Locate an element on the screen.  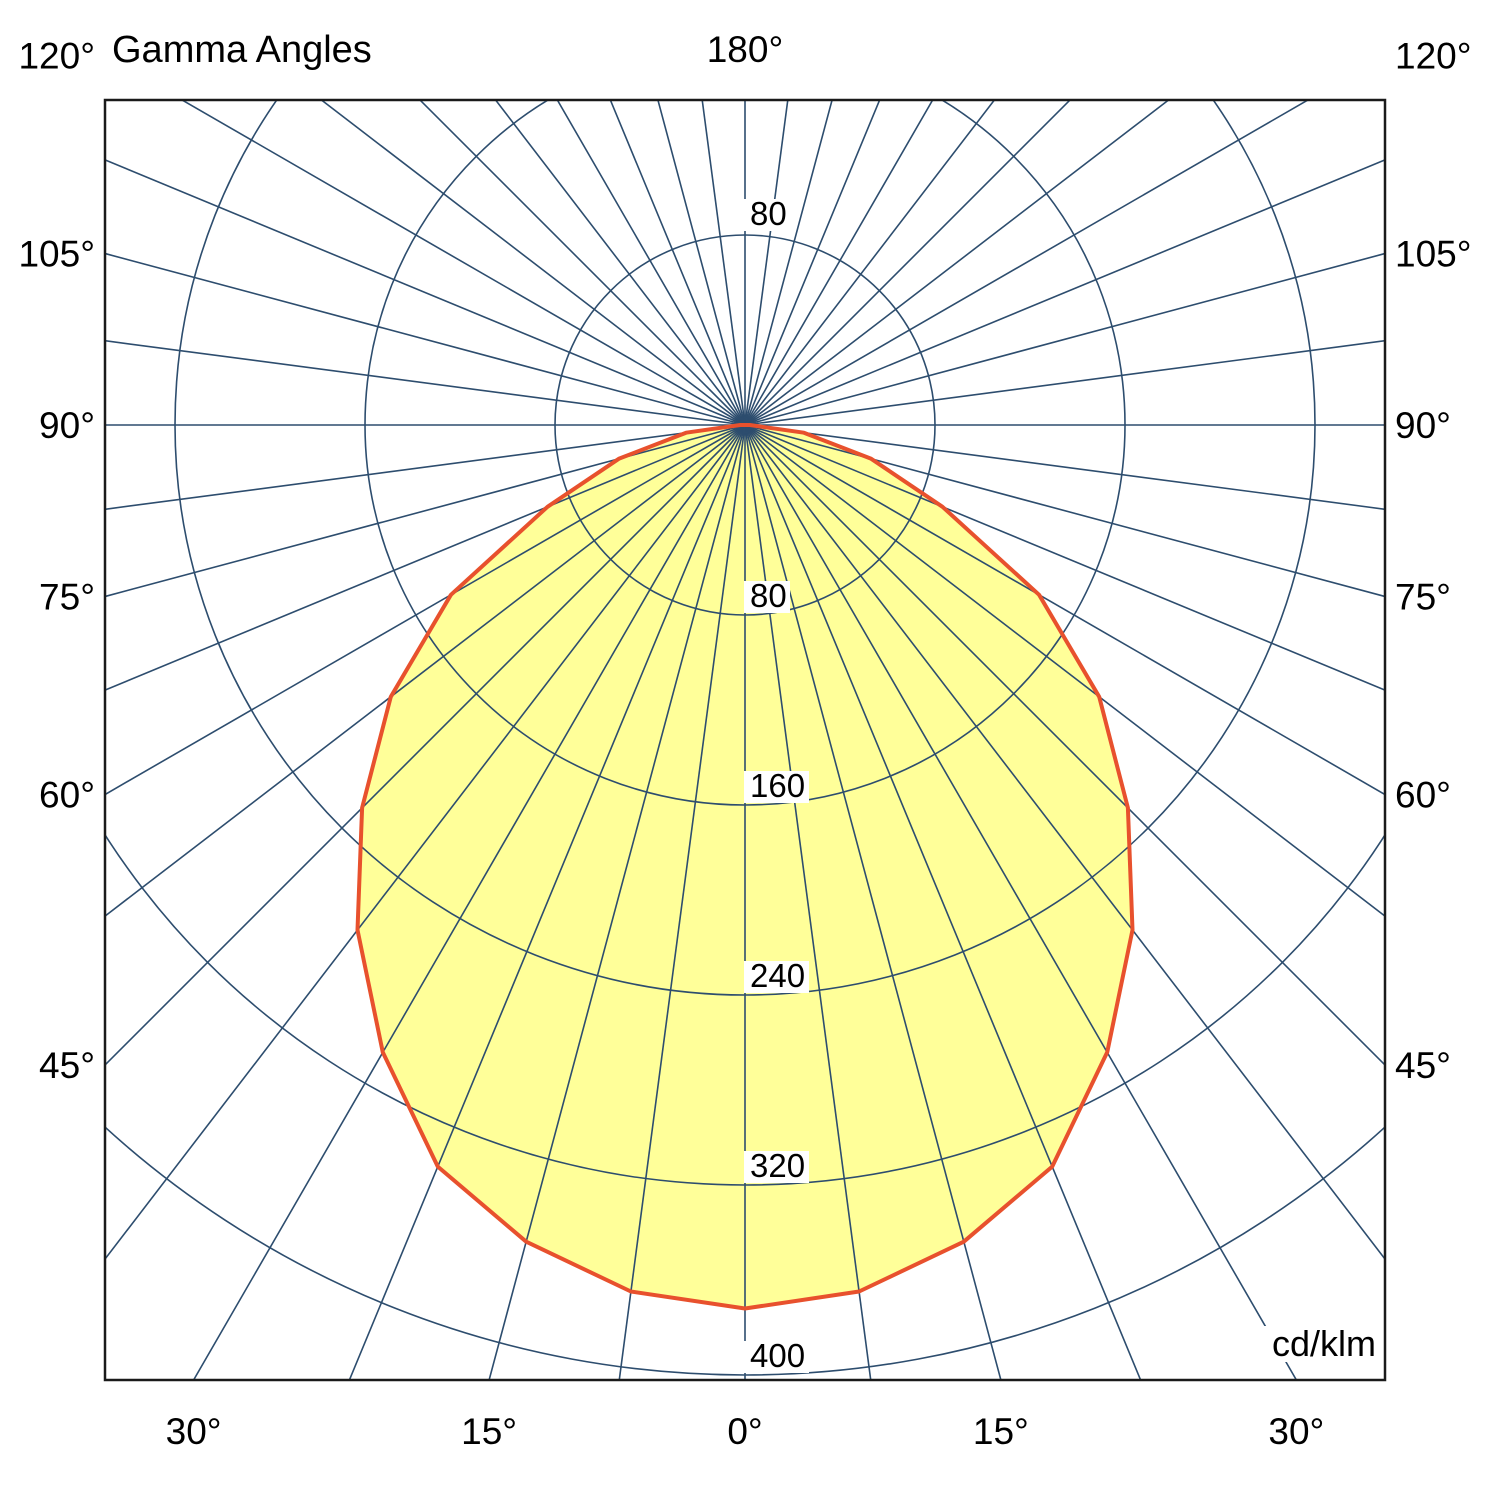
ring-label-400: 400 is located at coordinates (777, 1355).